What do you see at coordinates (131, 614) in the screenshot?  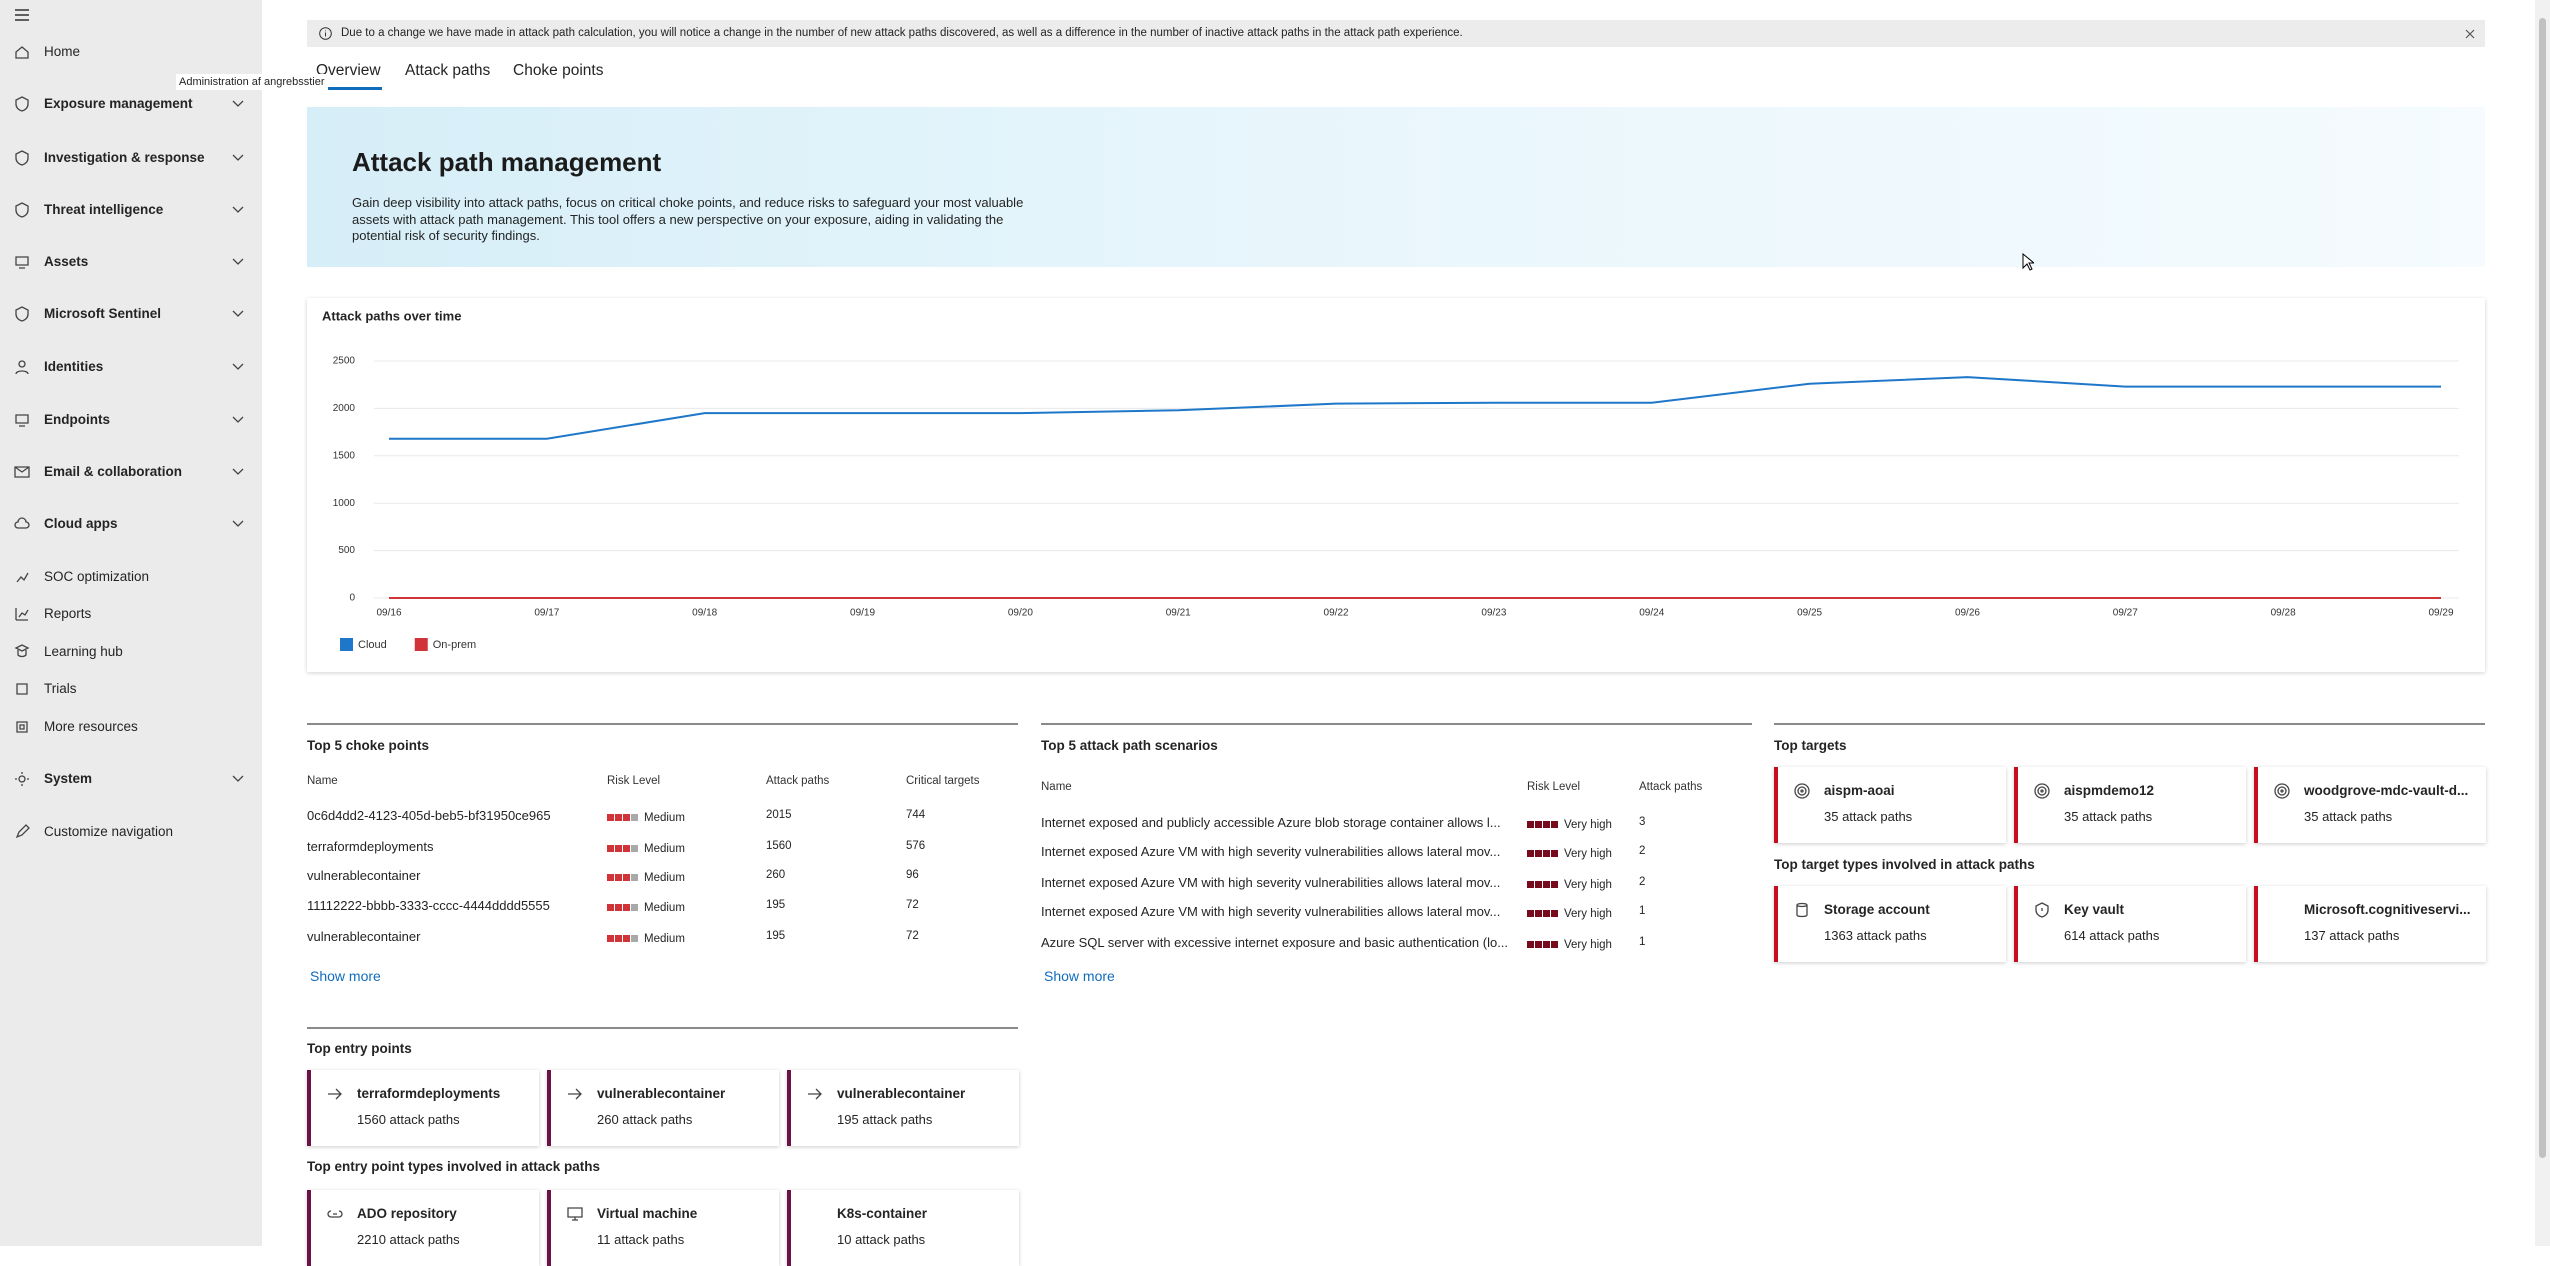 I see `nav-item: Reports` at bounding box center [131, 614].